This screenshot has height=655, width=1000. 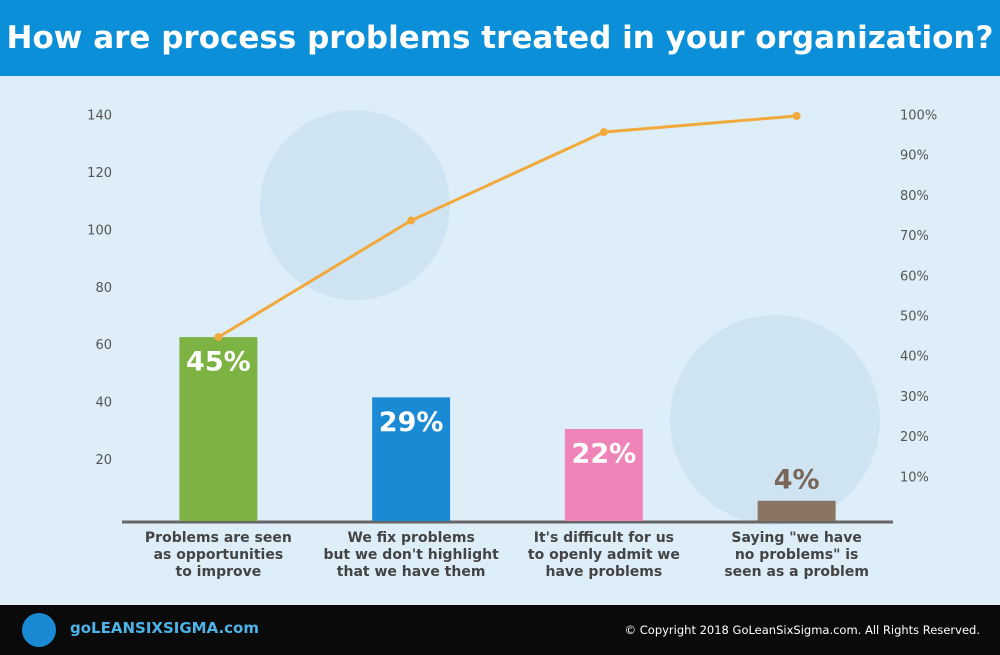 What do you see at coordinates (99, 116) in the screenshot?
I see `y-tick-label: 140` at bounding box center [99, 116].